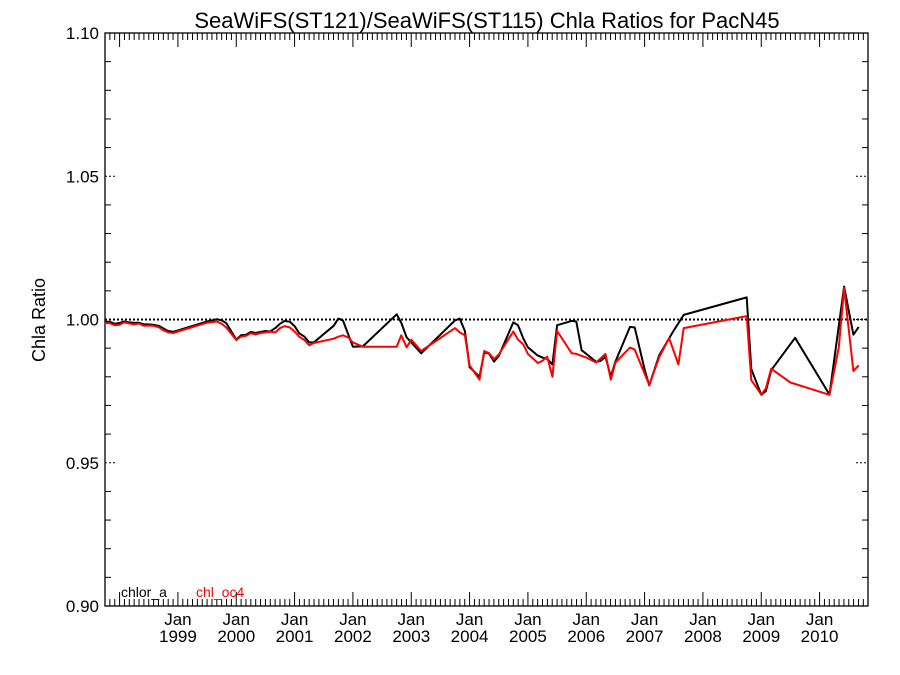  What do you see at coordinates (295, 636) in the screenshot?
I see `x-tick-label-year: 2001` at bounding box center [295, 636].